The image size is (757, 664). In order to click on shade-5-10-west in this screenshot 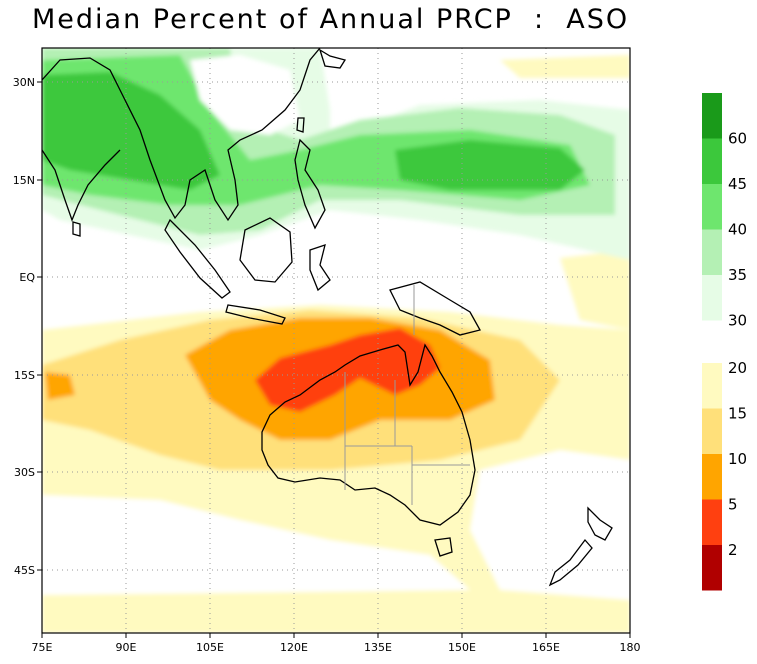, I will do `click(60, 386)`.